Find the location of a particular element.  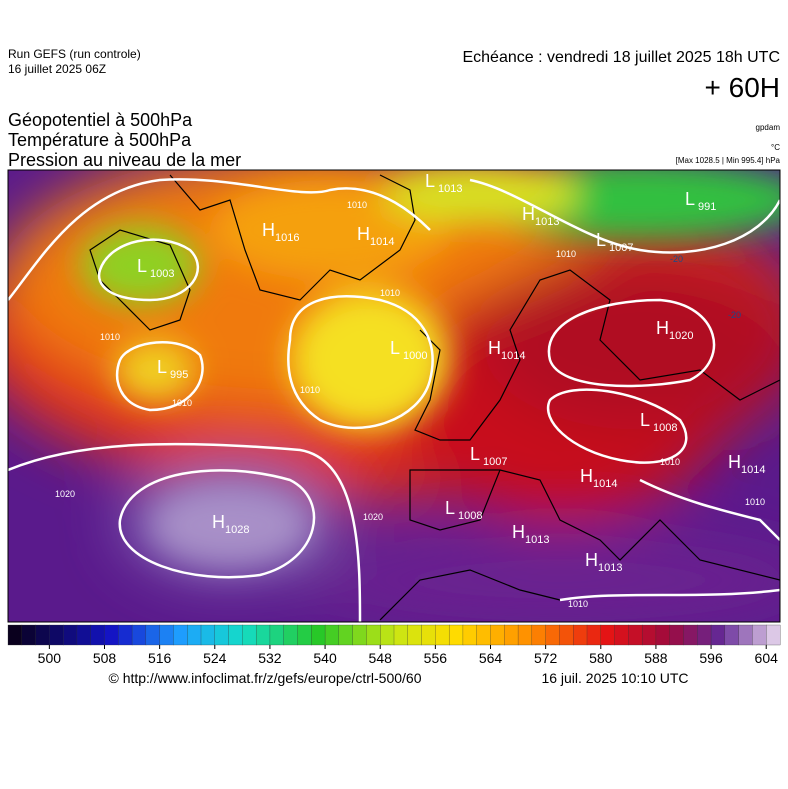

colorbar-tick-label: 564 is located at coordinates (491, 658).